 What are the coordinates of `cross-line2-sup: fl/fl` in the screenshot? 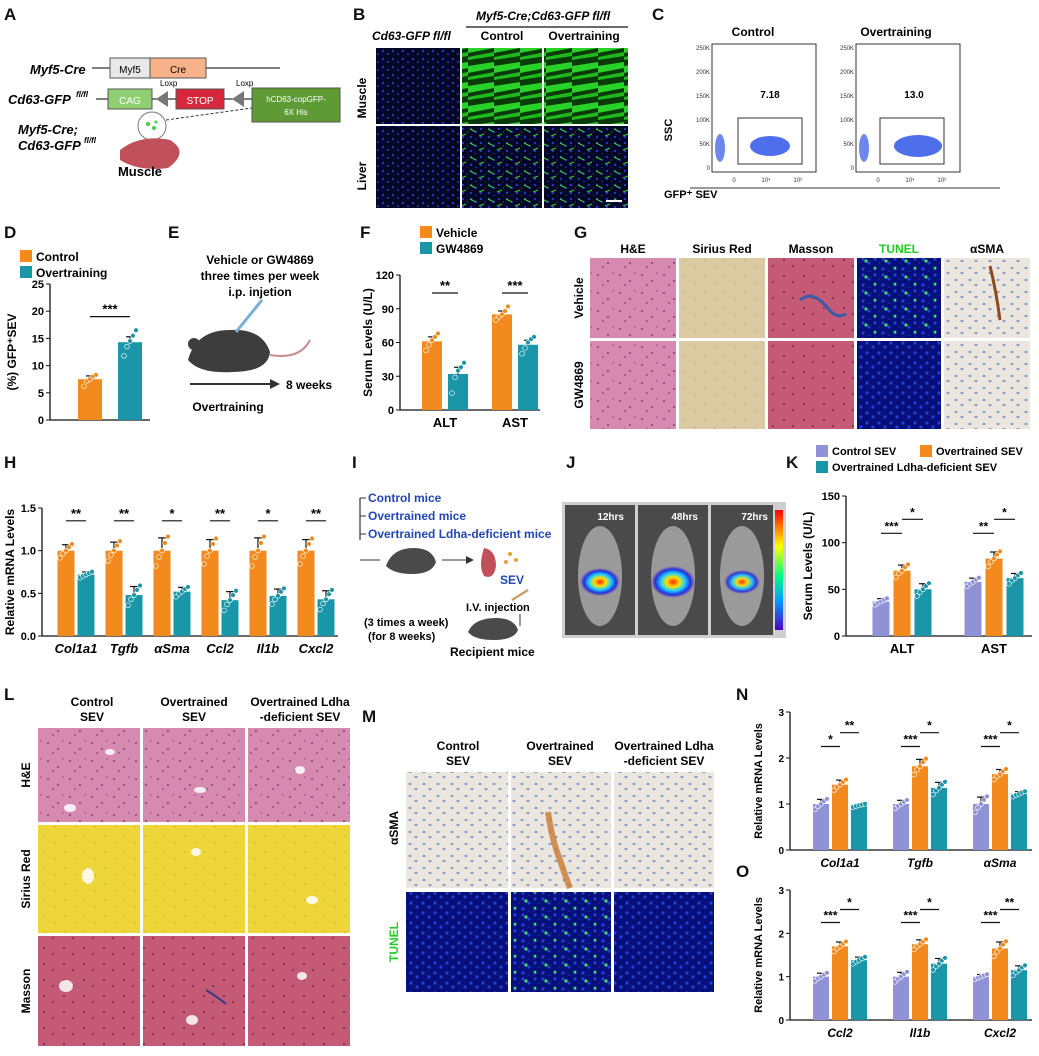 It's located at (90, 140).